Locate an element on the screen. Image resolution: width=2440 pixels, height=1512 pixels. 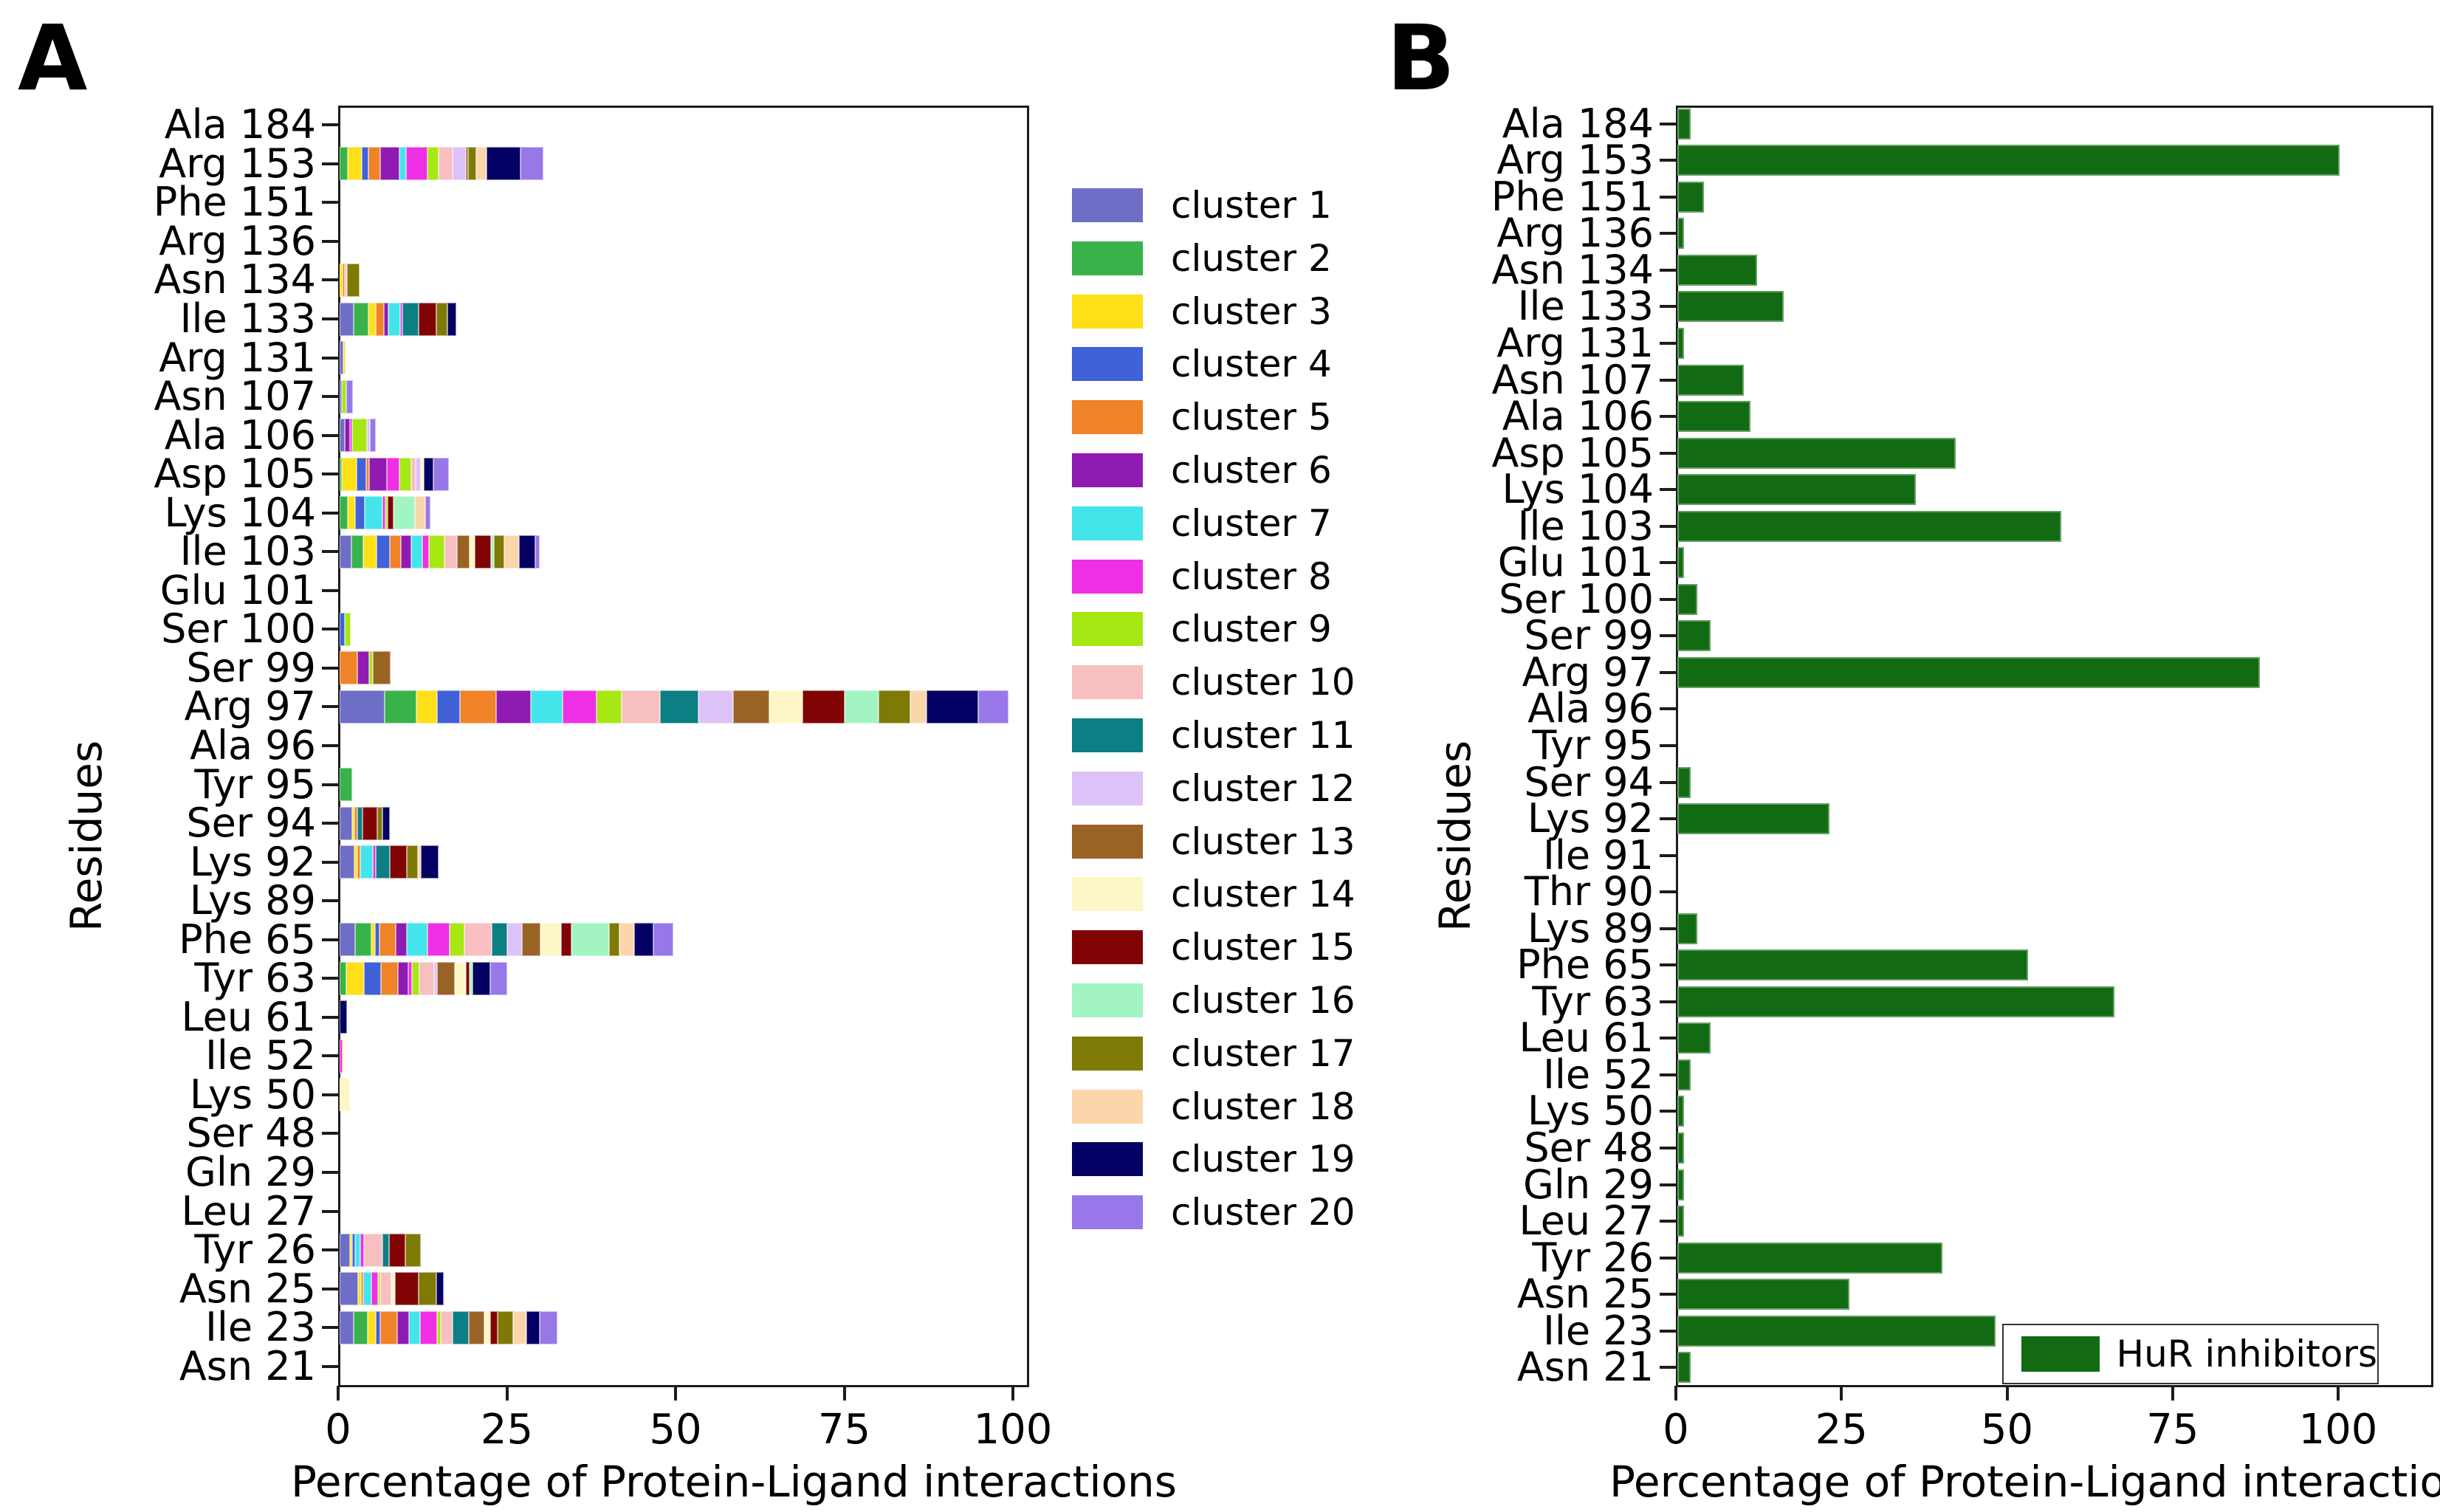
panel-b-residue-label: Ile 133 is located at coordinates (1585, 306).